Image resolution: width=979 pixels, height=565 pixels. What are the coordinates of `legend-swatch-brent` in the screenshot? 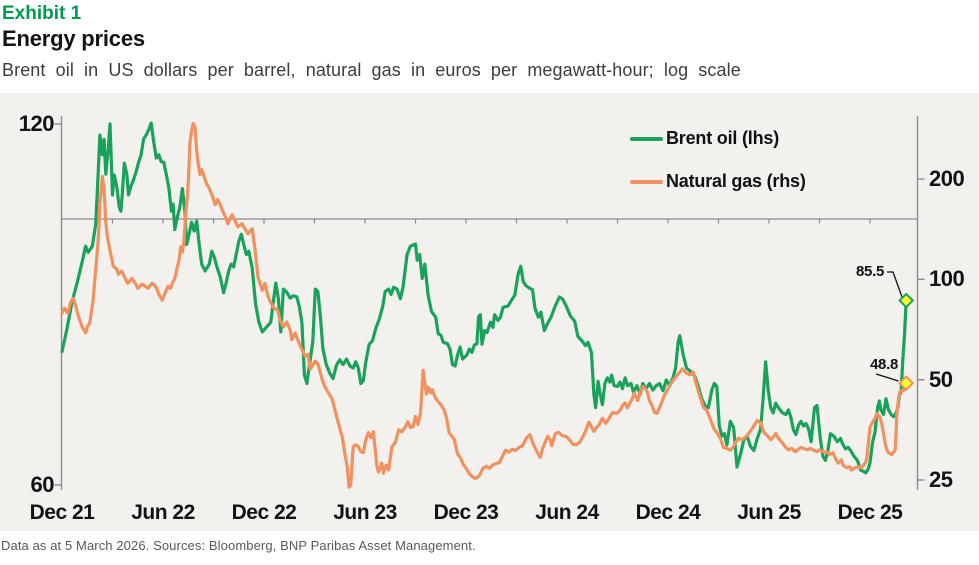 It's located at (646, 139).